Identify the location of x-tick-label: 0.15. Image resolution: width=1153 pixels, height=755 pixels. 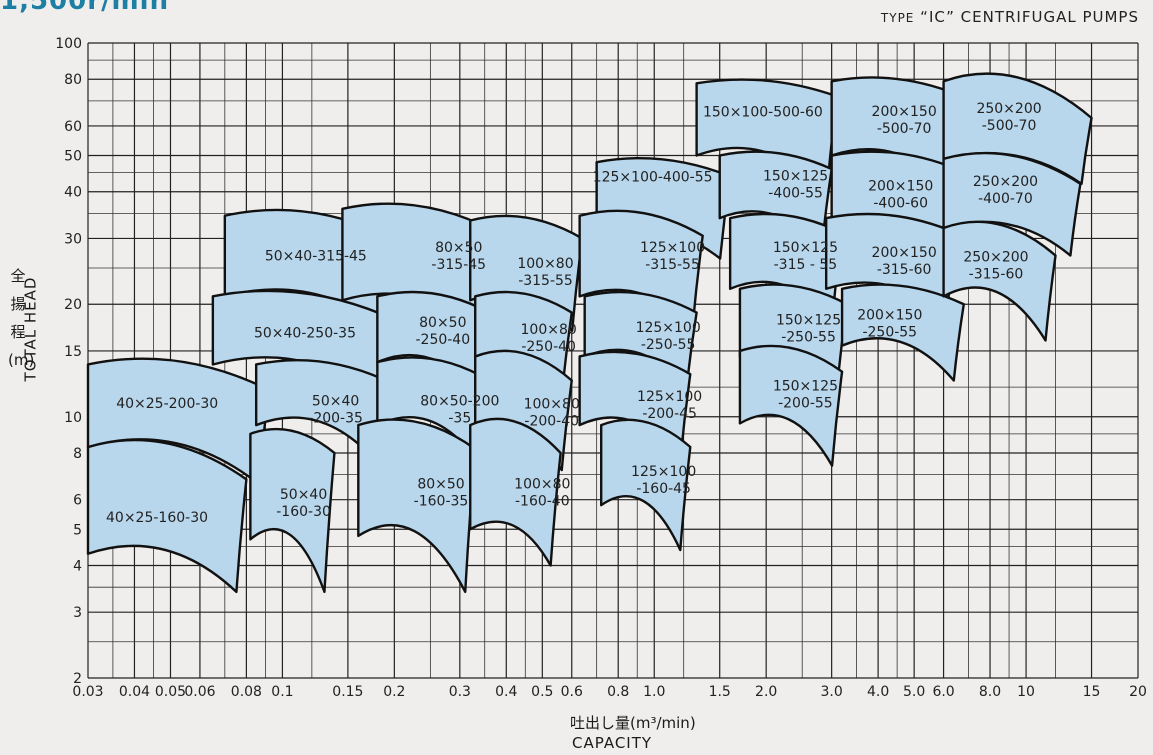
(347, 692).